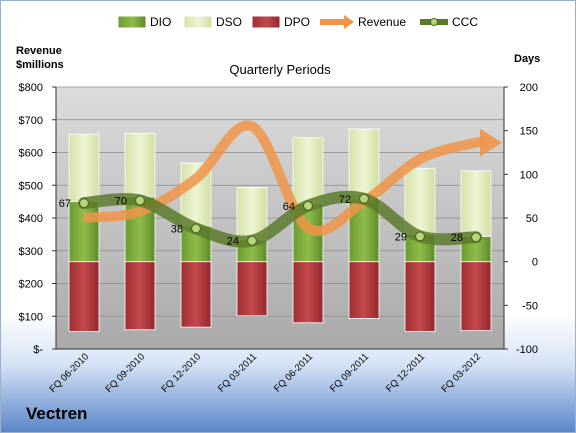  What do you see at coordinates (40, 58) in the screenshot?
I see `left-axis-title: Revenue $millions` at bounding box center [40, 58].